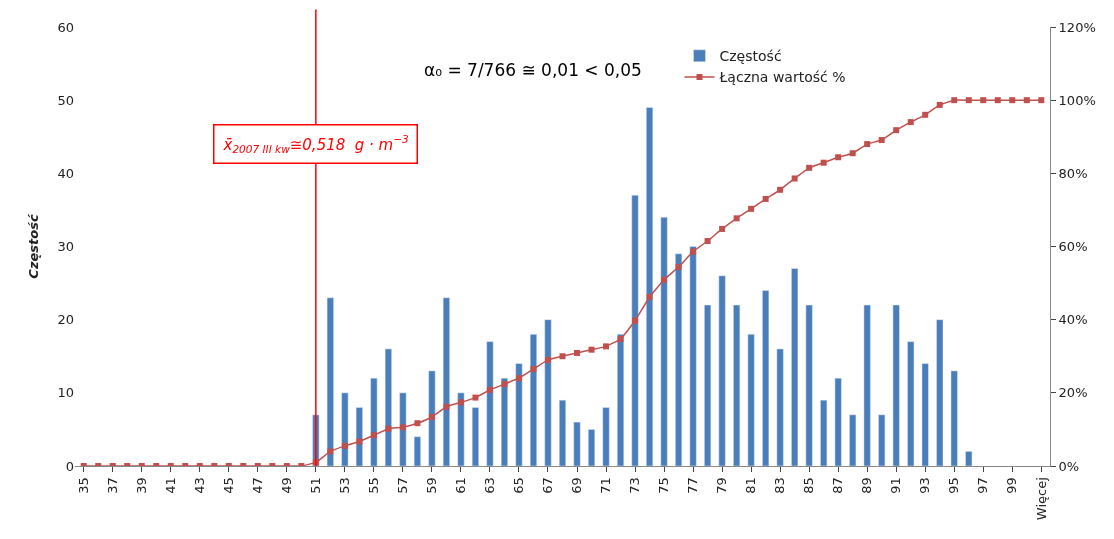 The image size is (1114, 539). What do you see at coordinates (112, 485) in the screenshot?
I see `x-tick-label: 37` at bounding box center [112, 485].